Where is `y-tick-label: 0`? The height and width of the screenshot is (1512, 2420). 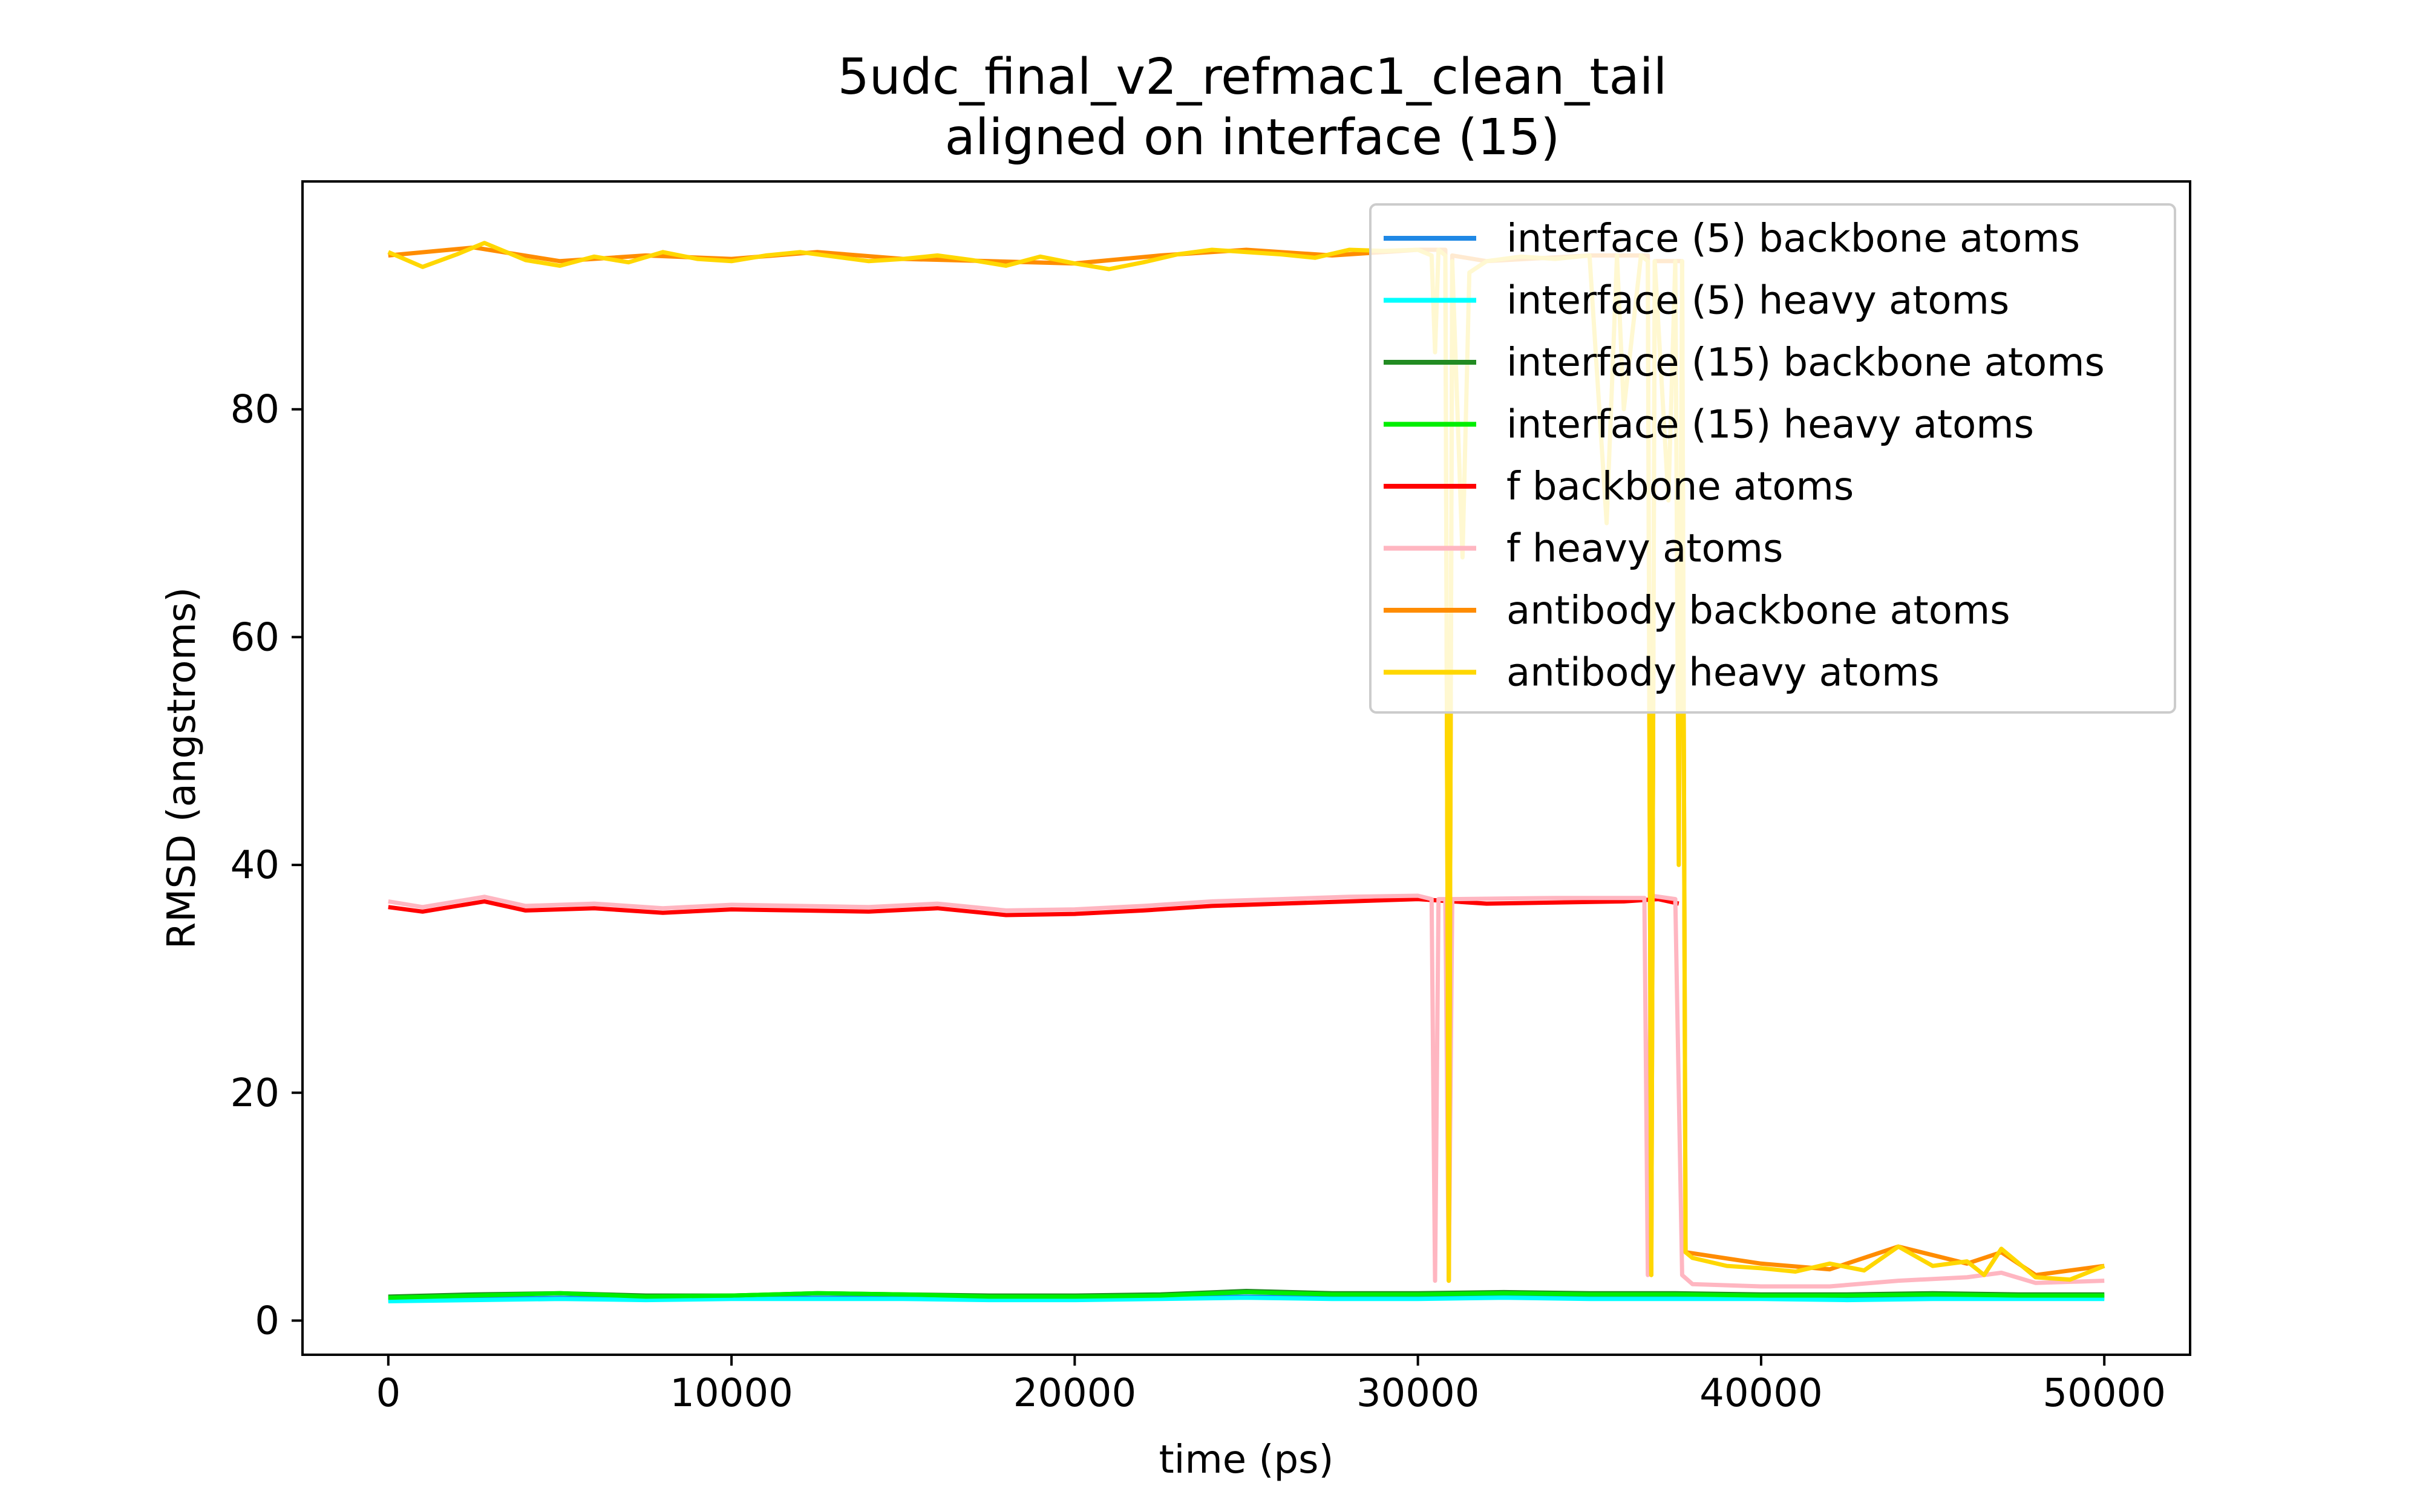 y-tick-label: 0 is located at coordinates (267, 1321).